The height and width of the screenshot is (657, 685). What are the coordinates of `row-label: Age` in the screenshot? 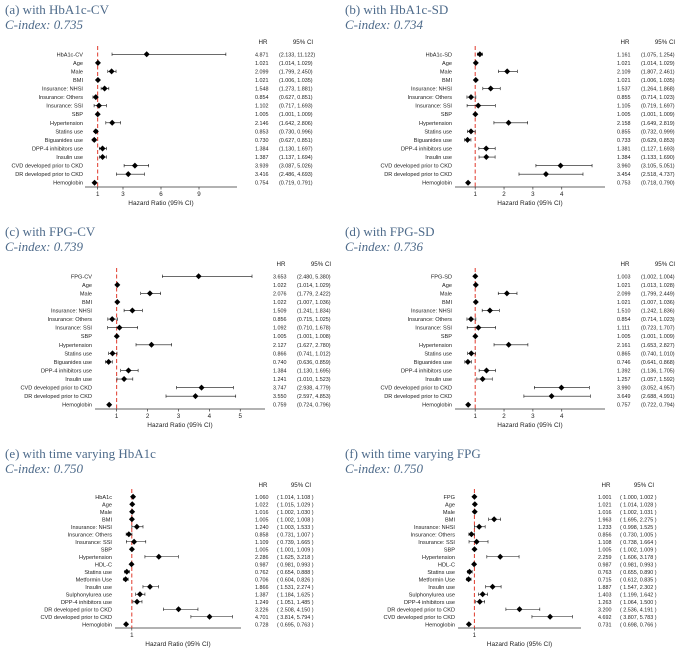 It's located at (450, 505).